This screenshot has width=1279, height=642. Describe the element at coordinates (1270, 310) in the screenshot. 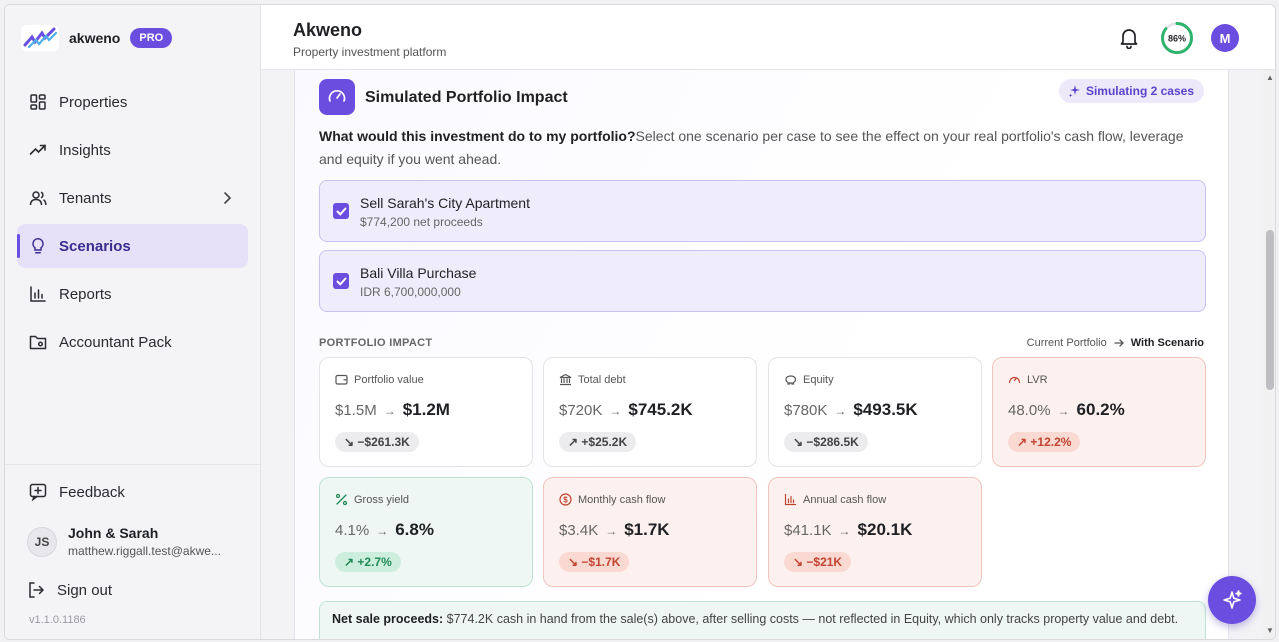

I see `scroll-thumb` at that location.